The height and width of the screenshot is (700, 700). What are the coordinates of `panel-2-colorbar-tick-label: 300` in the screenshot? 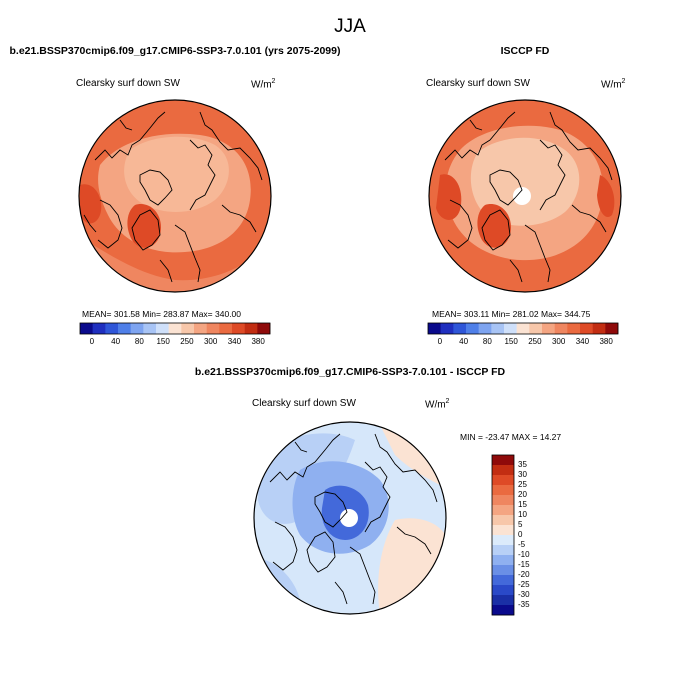 It's located at (558, 341).